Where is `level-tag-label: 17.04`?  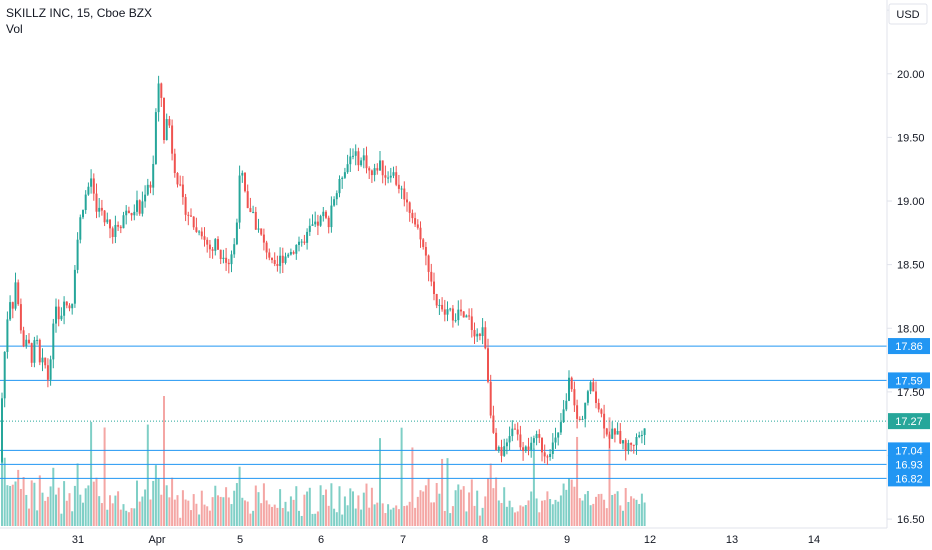
level-tag-label: 17.04 is located at coordinates (909, 451).